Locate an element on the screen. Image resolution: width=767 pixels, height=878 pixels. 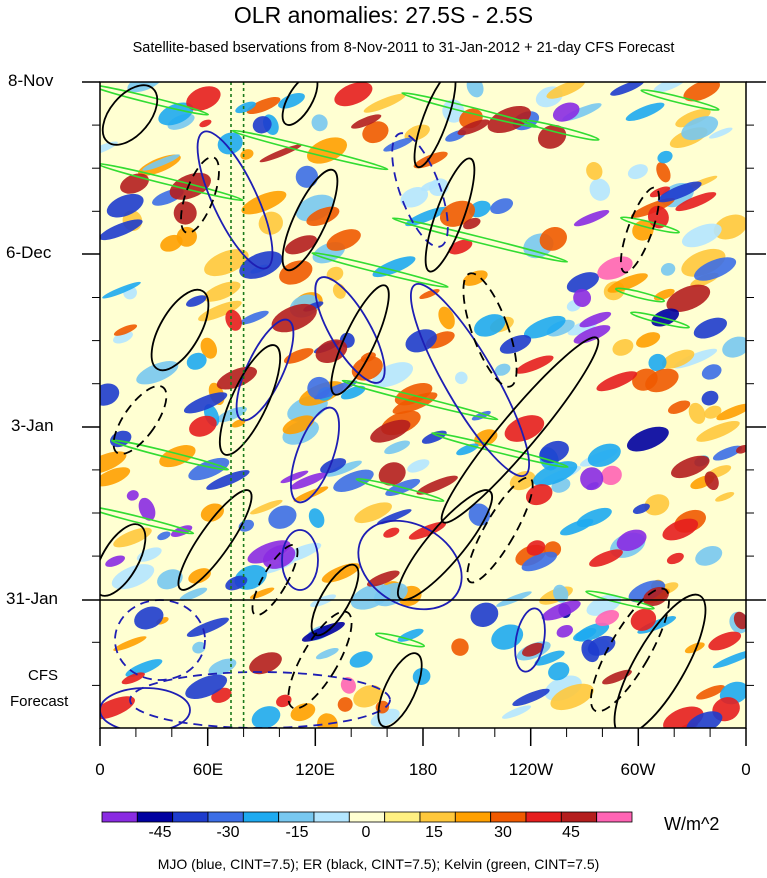
y-tick-label: 3-Jan is located at coordinates (32, 425).